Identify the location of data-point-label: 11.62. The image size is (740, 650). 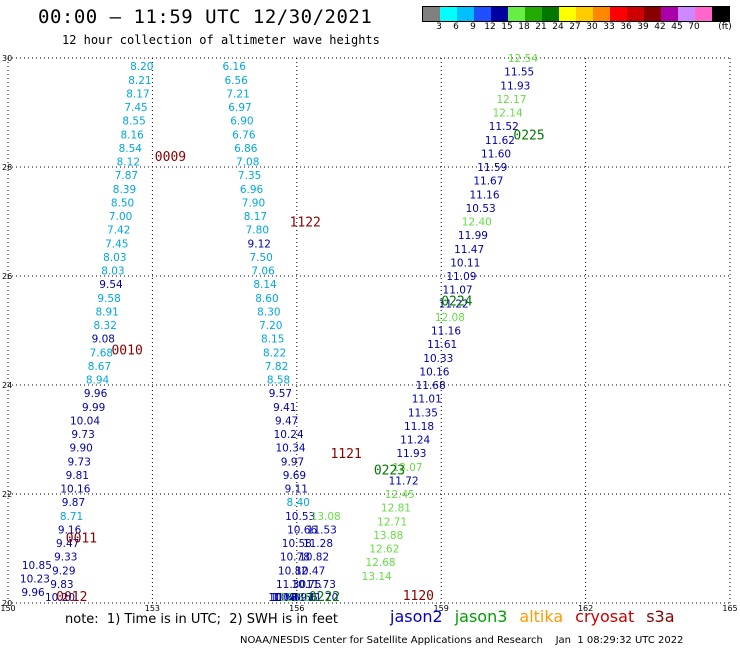
(500, 141).